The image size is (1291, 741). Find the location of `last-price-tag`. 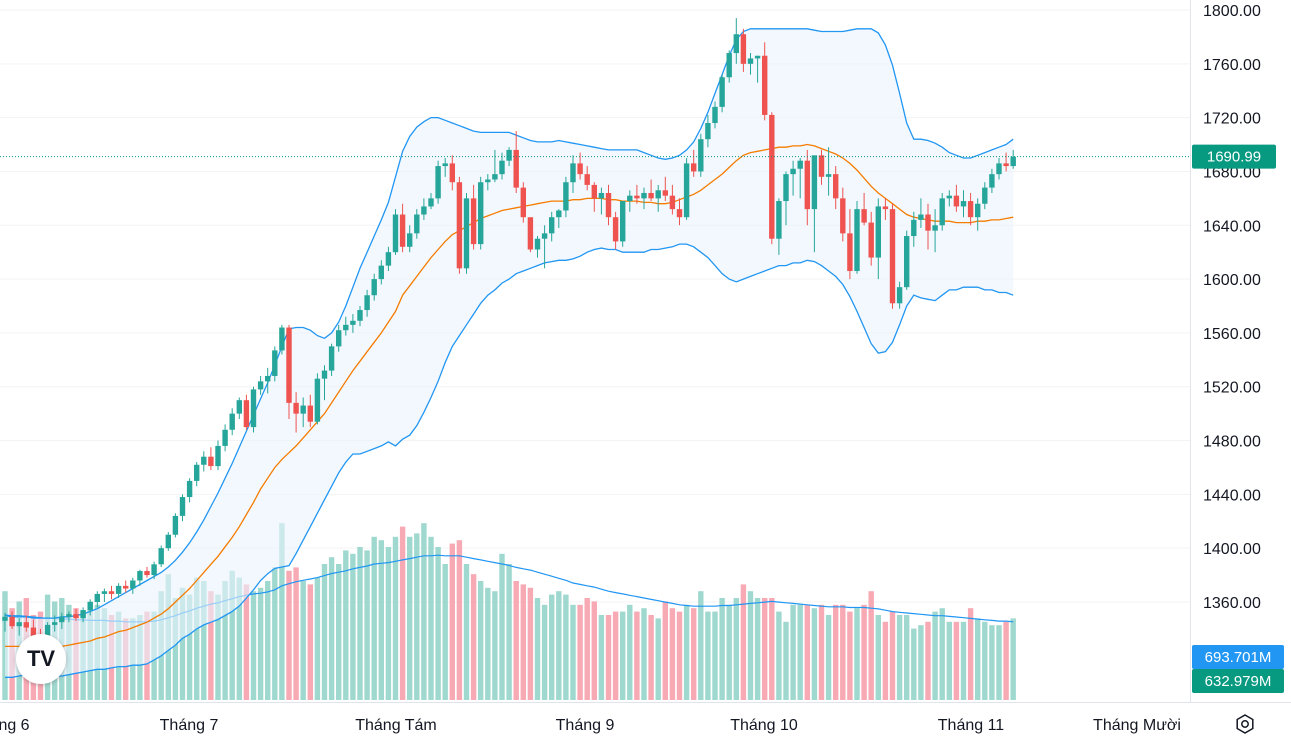

last-price-tag is located at coordinates (1234, 156).